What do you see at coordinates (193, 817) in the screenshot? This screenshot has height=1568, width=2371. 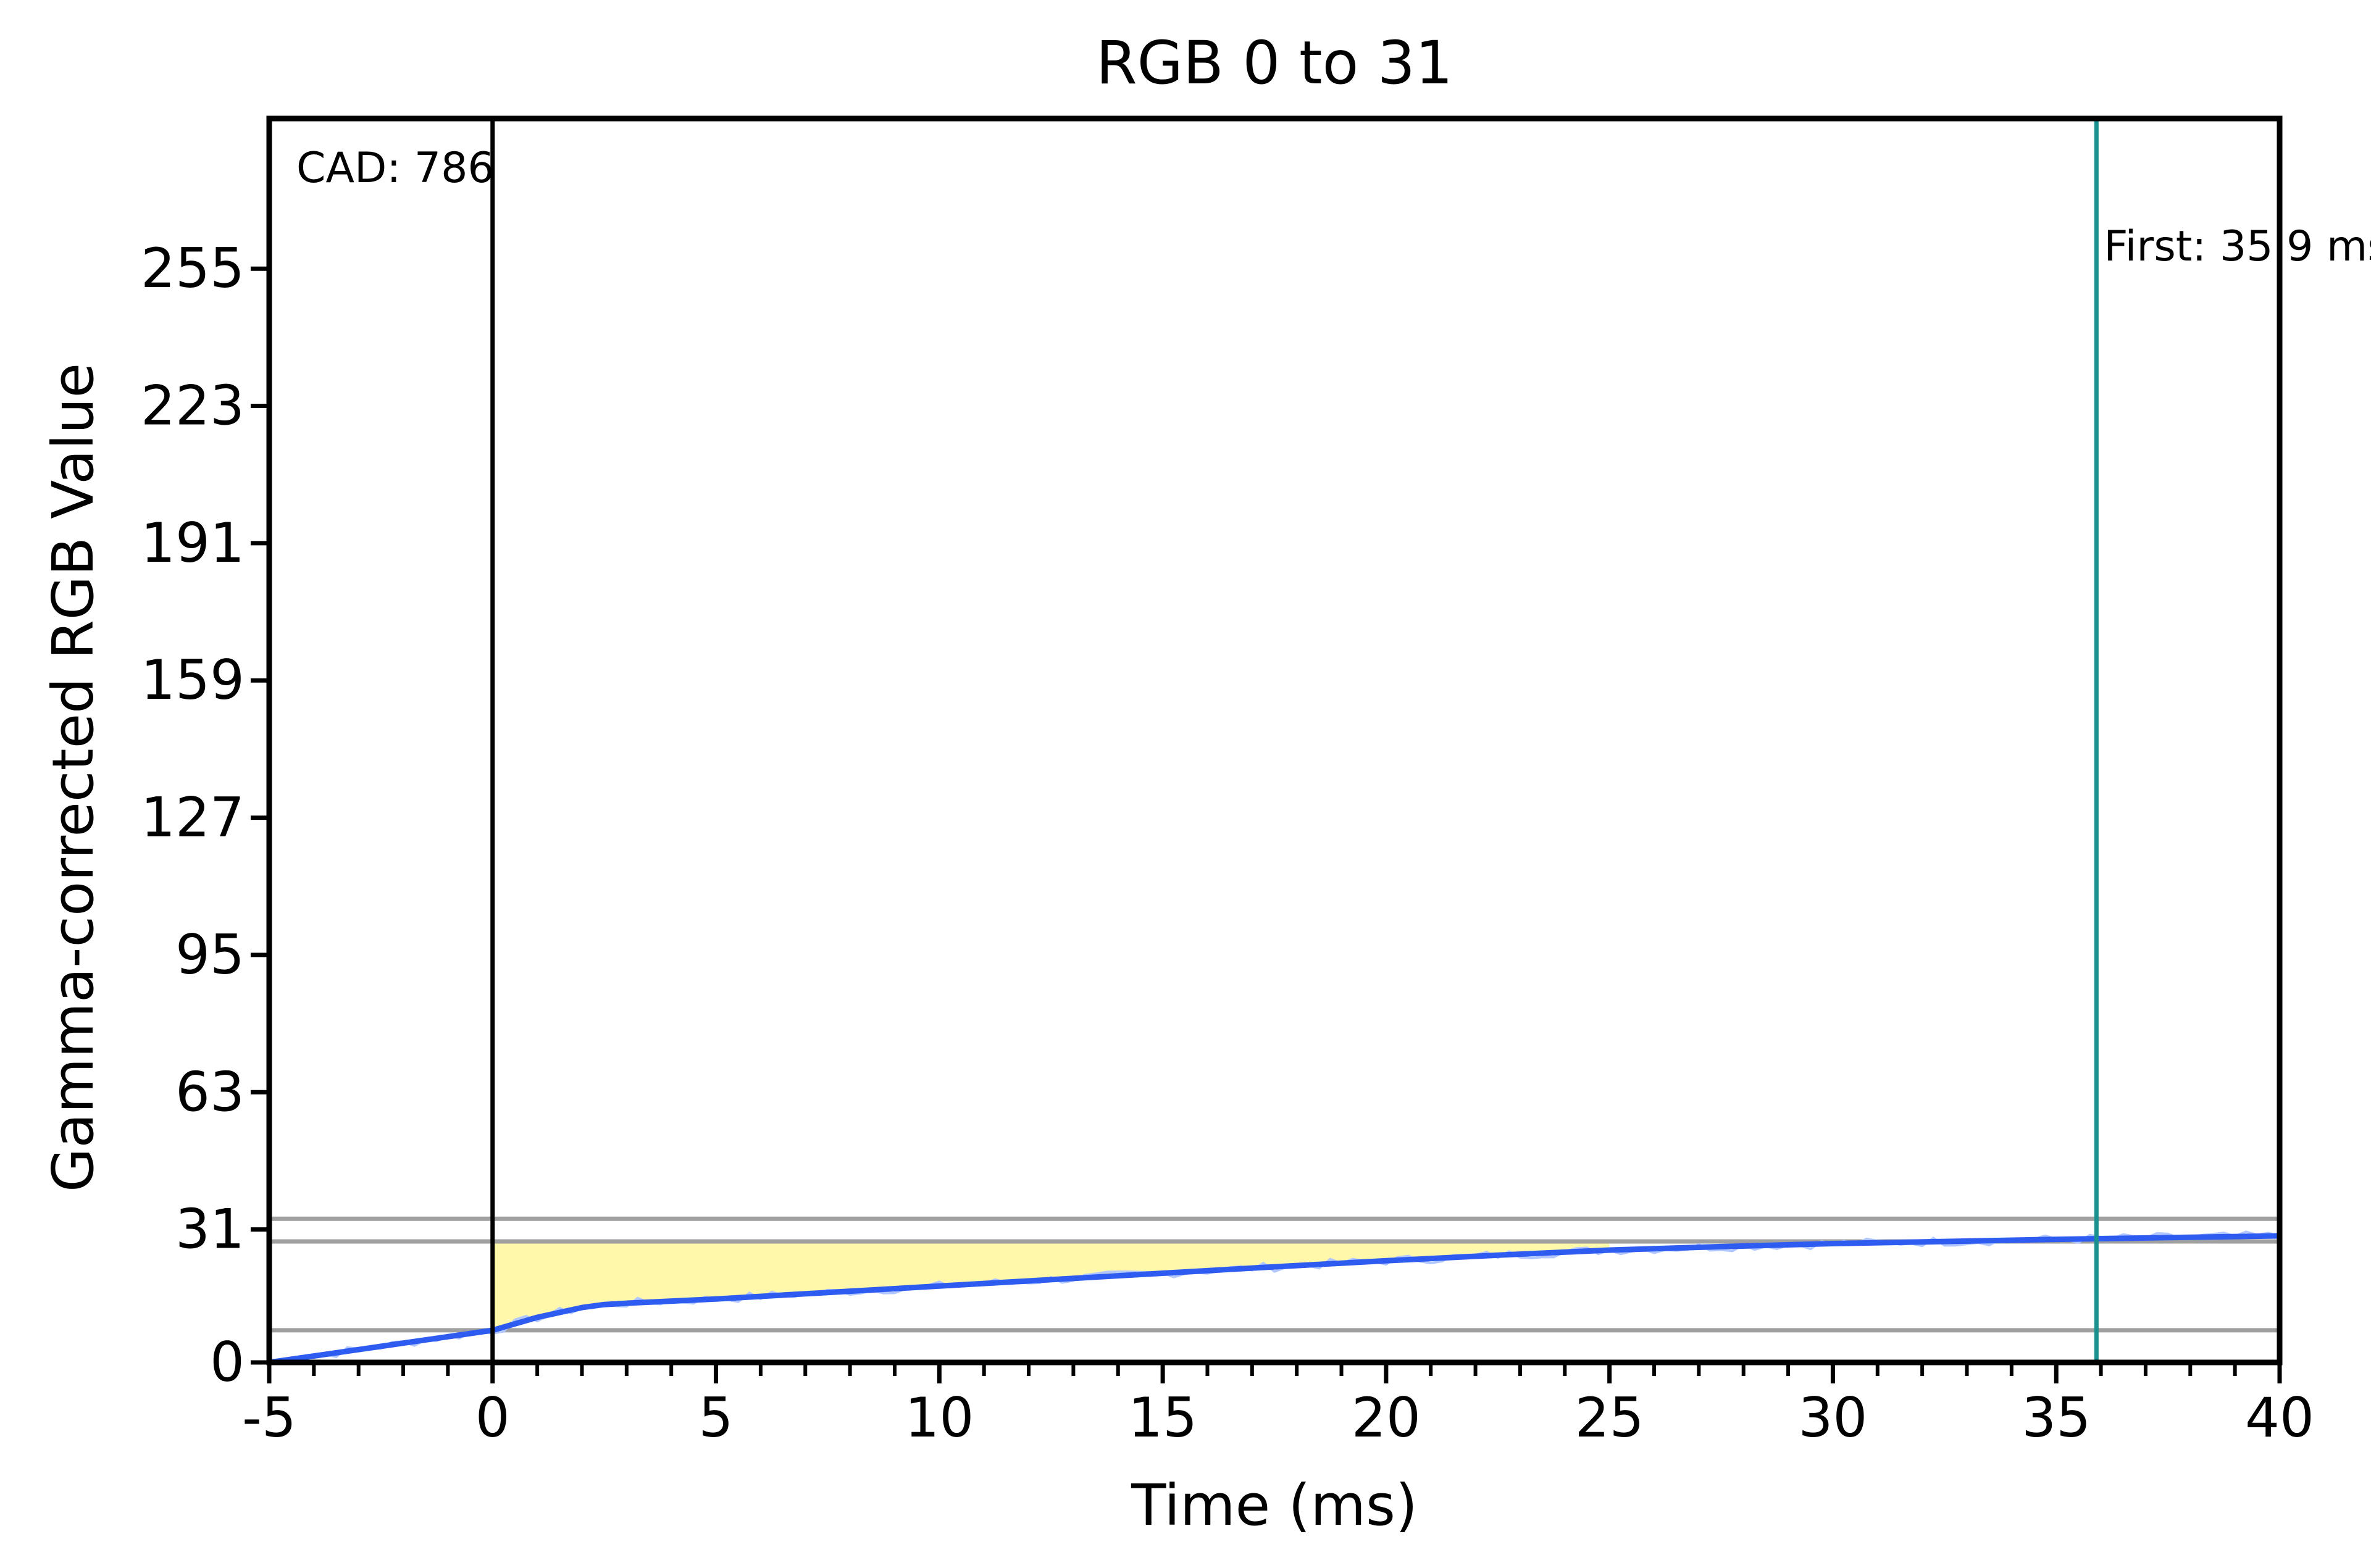 I see `y-tick-label: 127` at bounding box center [193, 817].